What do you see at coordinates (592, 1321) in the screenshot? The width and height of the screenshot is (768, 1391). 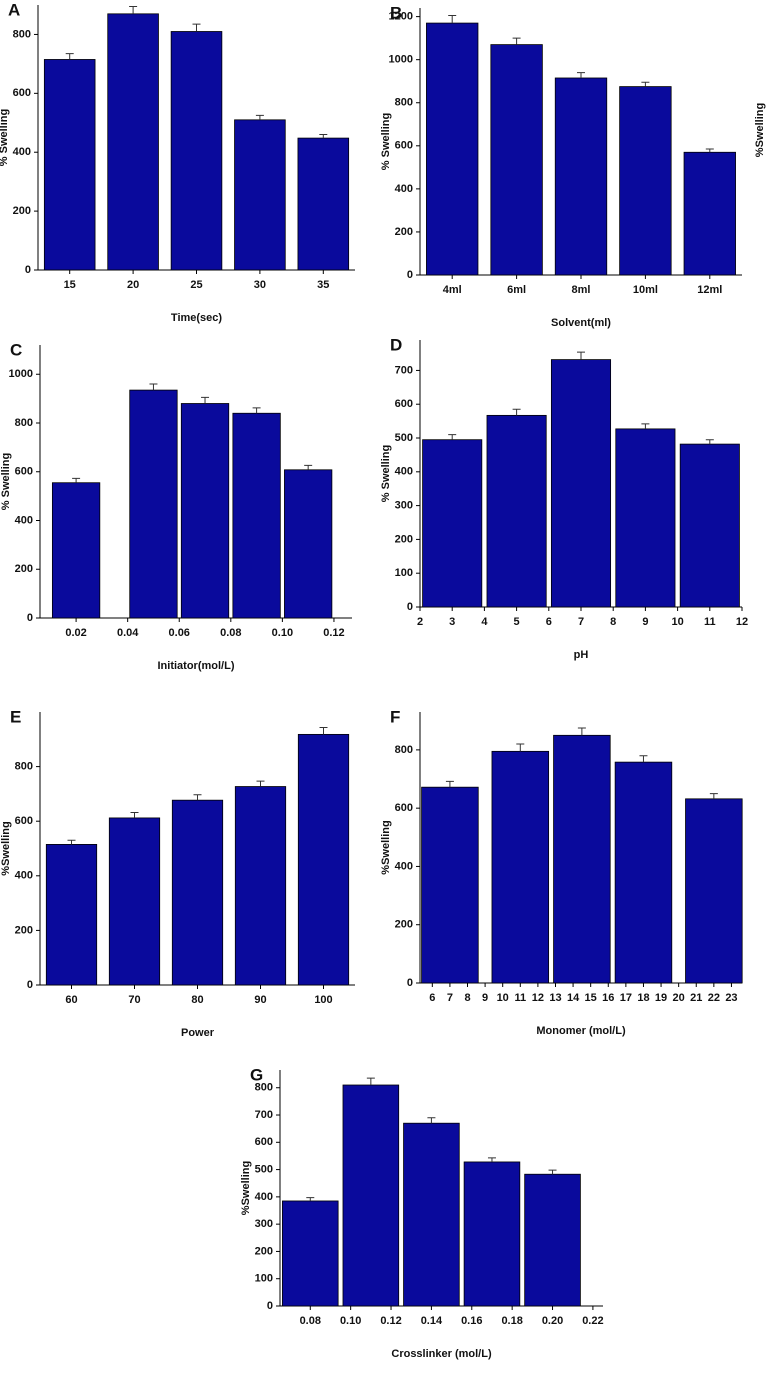 I see `x-tick-label: 0.22` at bounding box center [592, 1321].